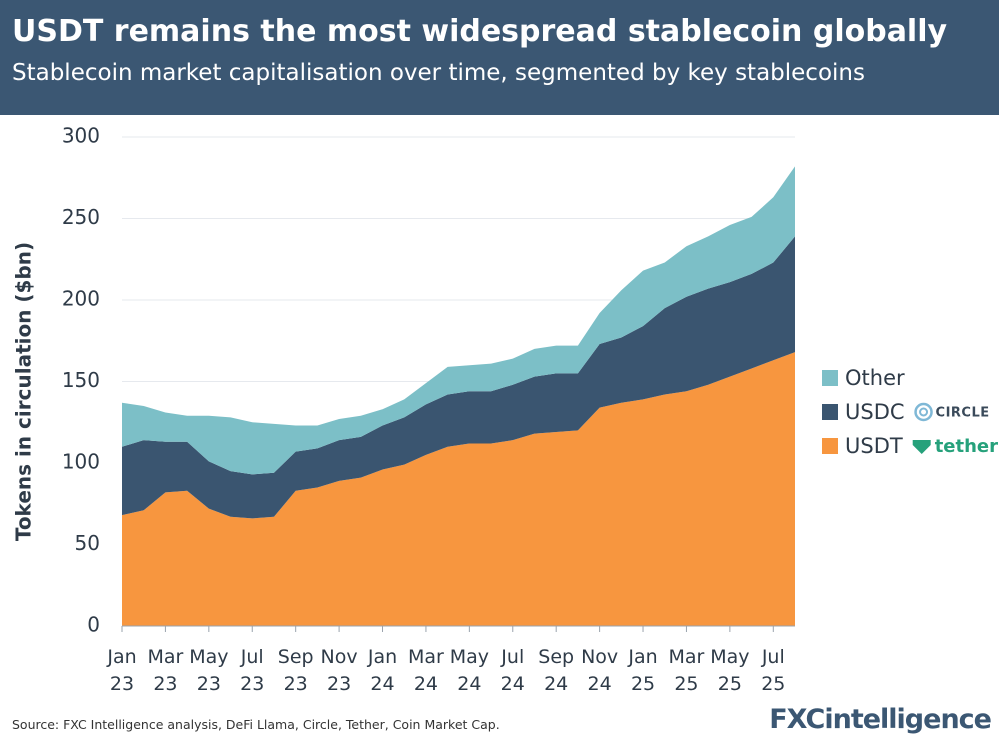 The width and height of the screenshot is (999, 749). I want to click on x-tick-label: Jul 25, so click(773, 670).